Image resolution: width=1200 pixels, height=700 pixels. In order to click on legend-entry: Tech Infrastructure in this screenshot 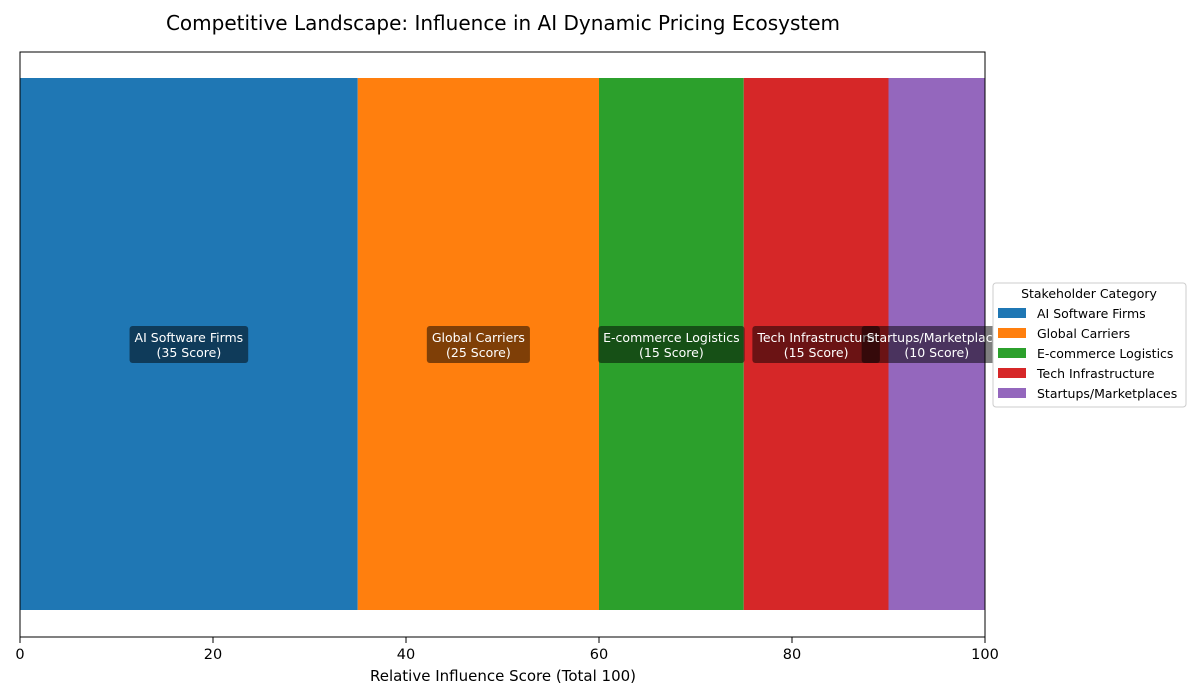, I will do `click(1095, 373)`.